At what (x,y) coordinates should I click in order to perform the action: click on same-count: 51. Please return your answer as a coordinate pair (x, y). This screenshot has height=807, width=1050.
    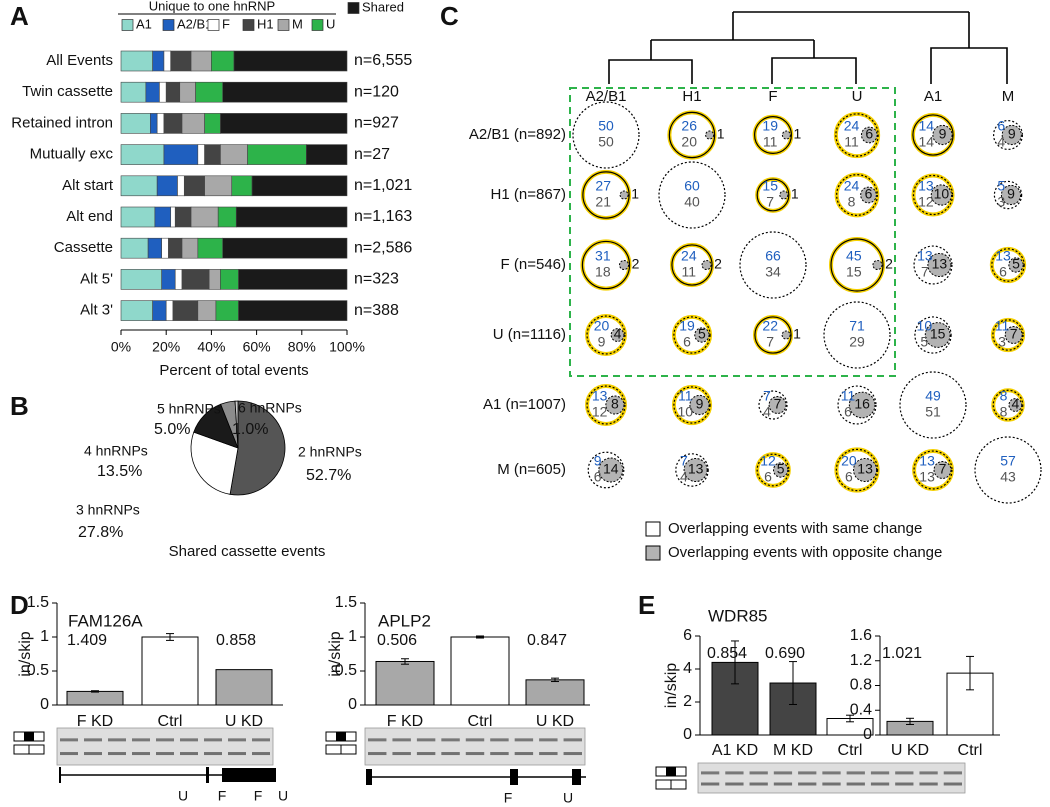
    Looking at the image, I should click on (933, 412).